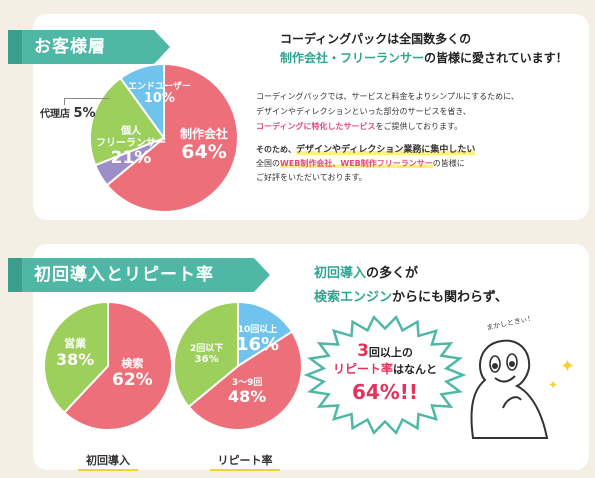 The width and height of the screenshot is (595, 478). Describe the element at coordinates (108, 461) in the screenshot. I see `caption-first-intro: 初回導入` at that location.